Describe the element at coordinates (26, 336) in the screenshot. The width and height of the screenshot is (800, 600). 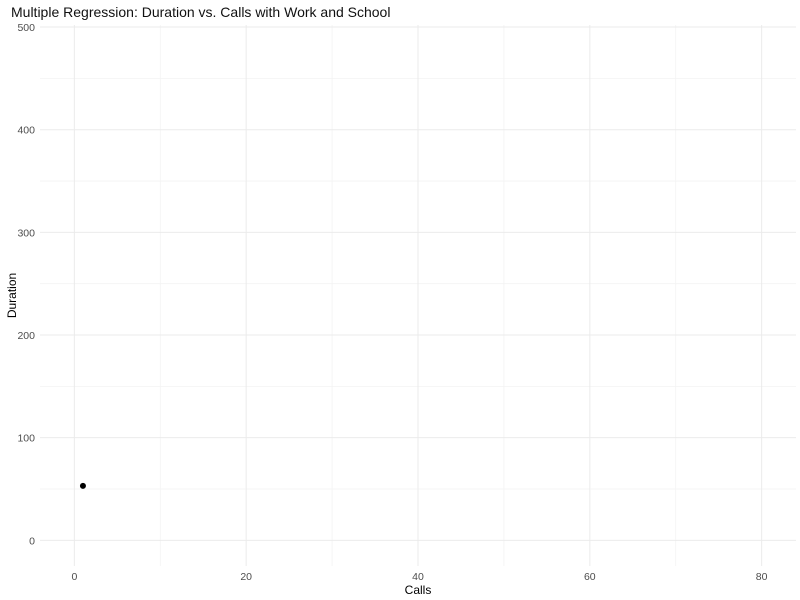
I see `y-tick-label: 200` at that location.